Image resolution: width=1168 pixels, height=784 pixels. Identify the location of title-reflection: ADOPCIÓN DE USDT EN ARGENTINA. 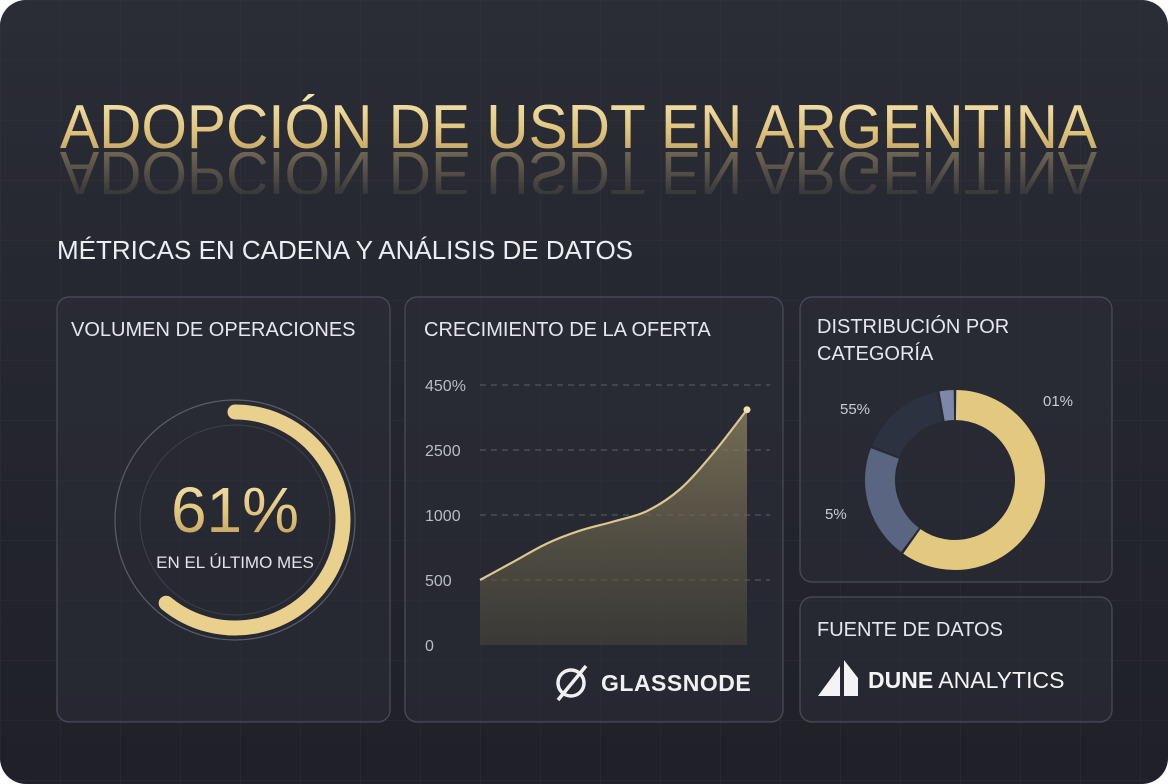
(579, 172).